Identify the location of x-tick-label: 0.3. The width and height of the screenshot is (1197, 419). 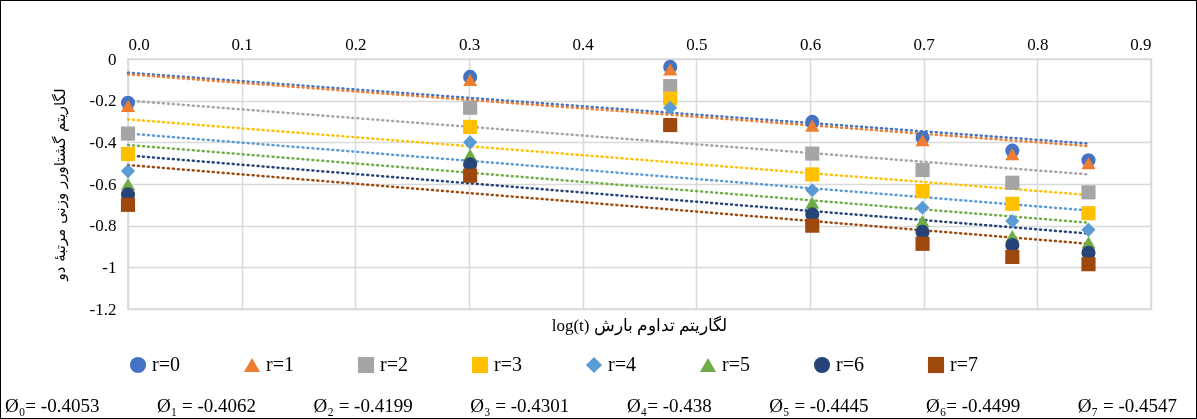
(469, 44).